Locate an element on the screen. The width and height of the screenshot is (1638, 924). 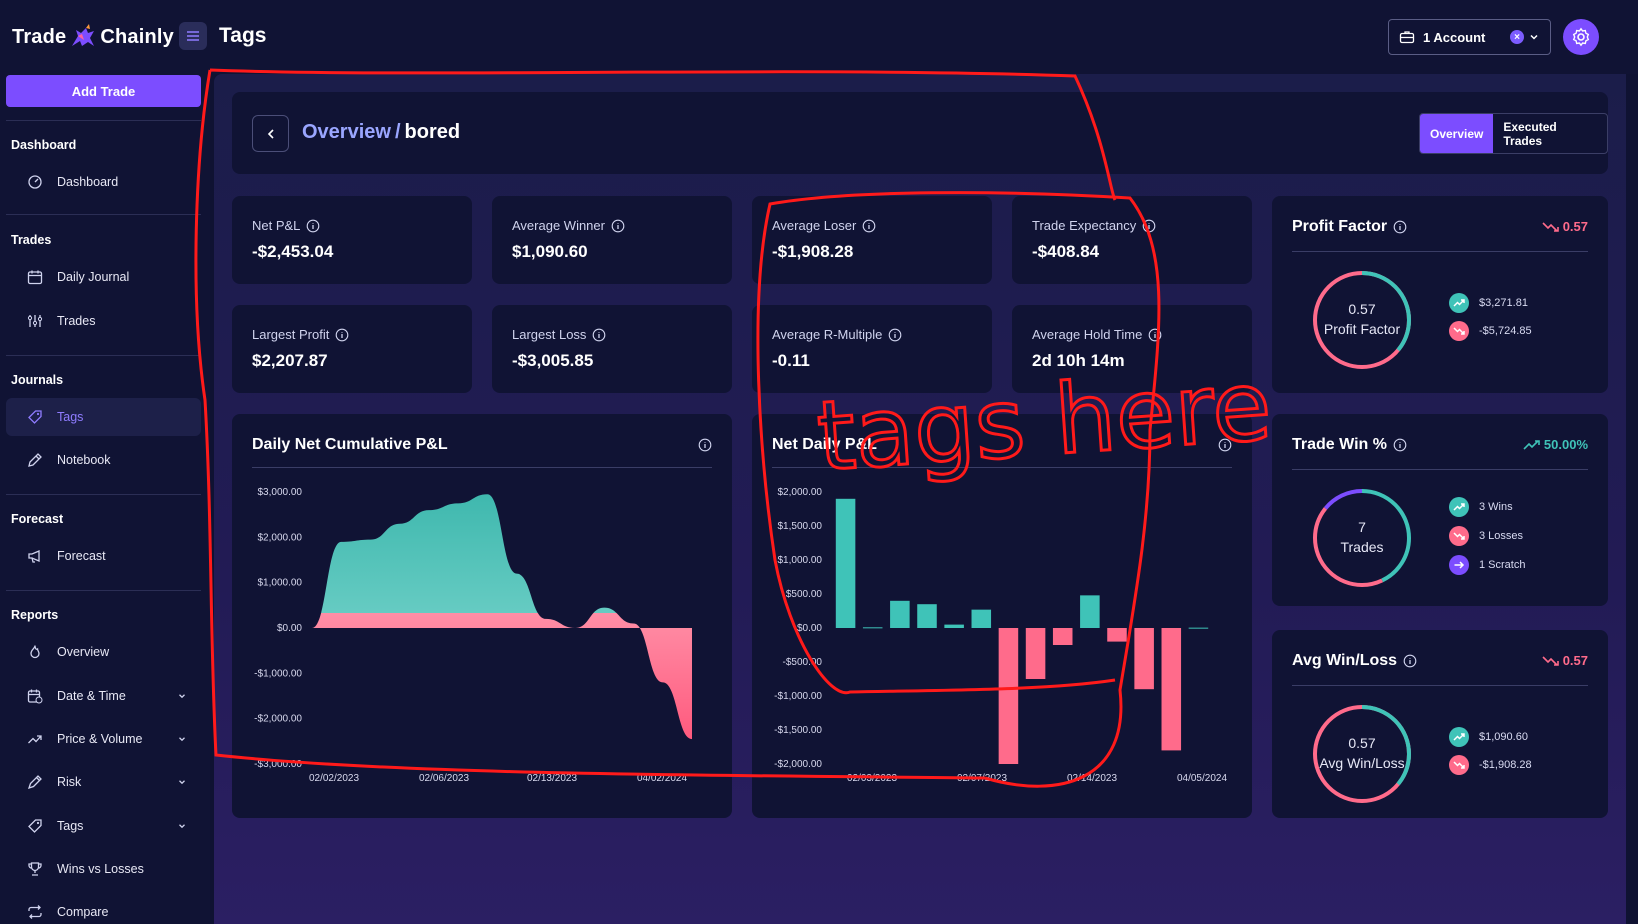
nav-section-forecast: Forecast is located at coordinates (37, 519).